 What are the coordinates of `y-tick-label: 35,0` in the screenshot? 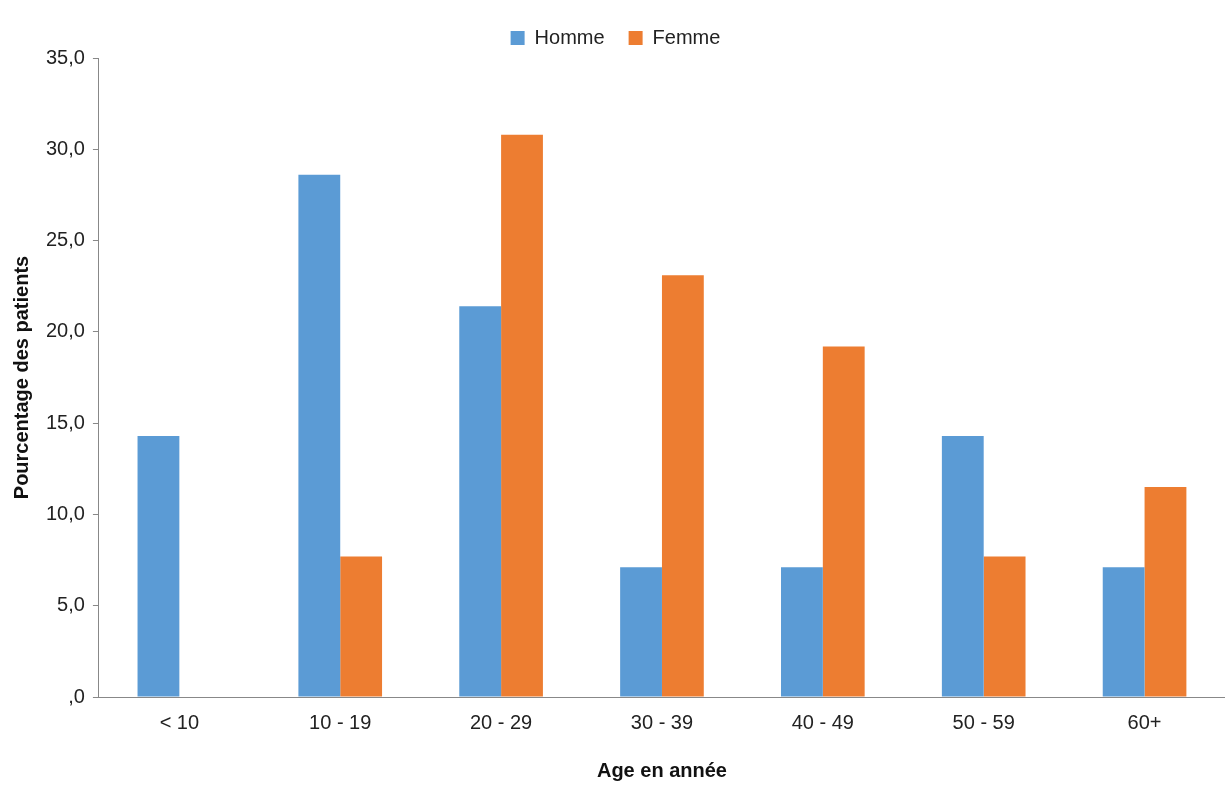 It's located at (65, 56).